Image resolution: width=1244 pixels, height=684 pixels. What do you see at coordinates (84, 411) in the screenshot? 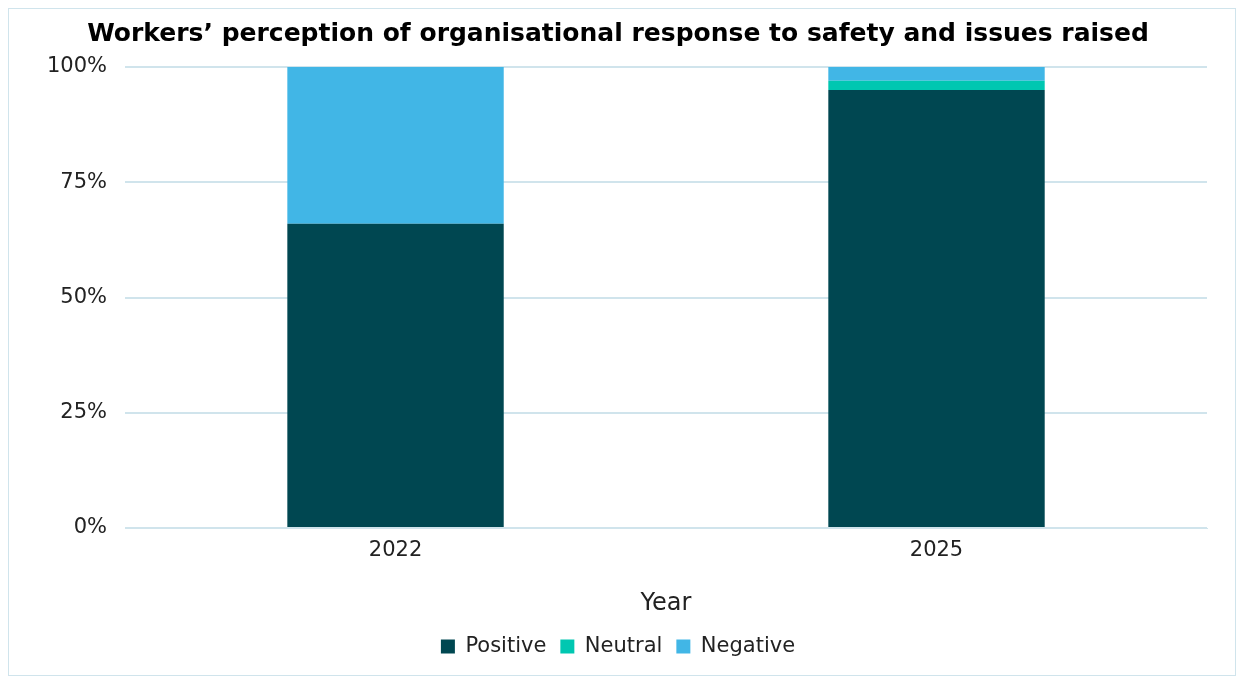
I see `y-tick-label: 25%` at bounding box center [84, 411].